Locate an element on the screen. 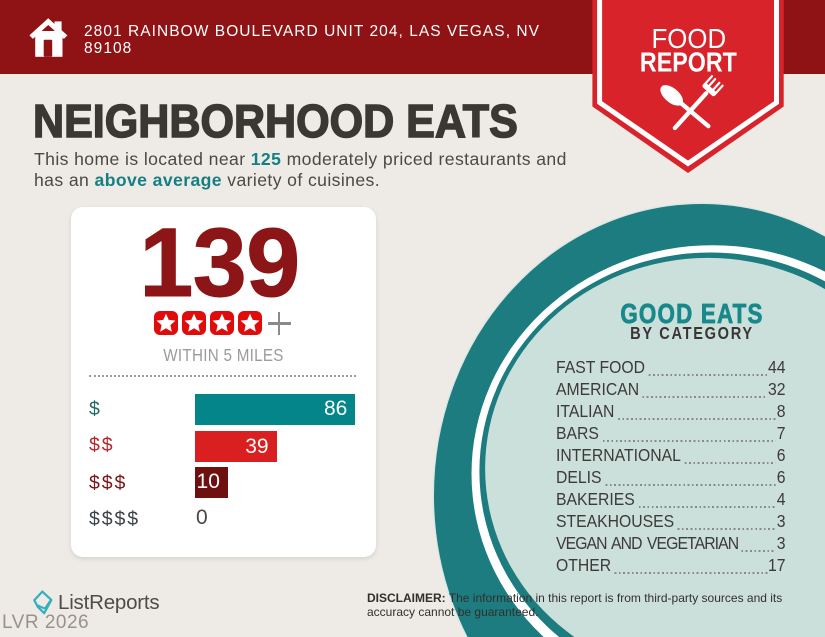  svg-text: FOOD is located at coordinates (689, 38).